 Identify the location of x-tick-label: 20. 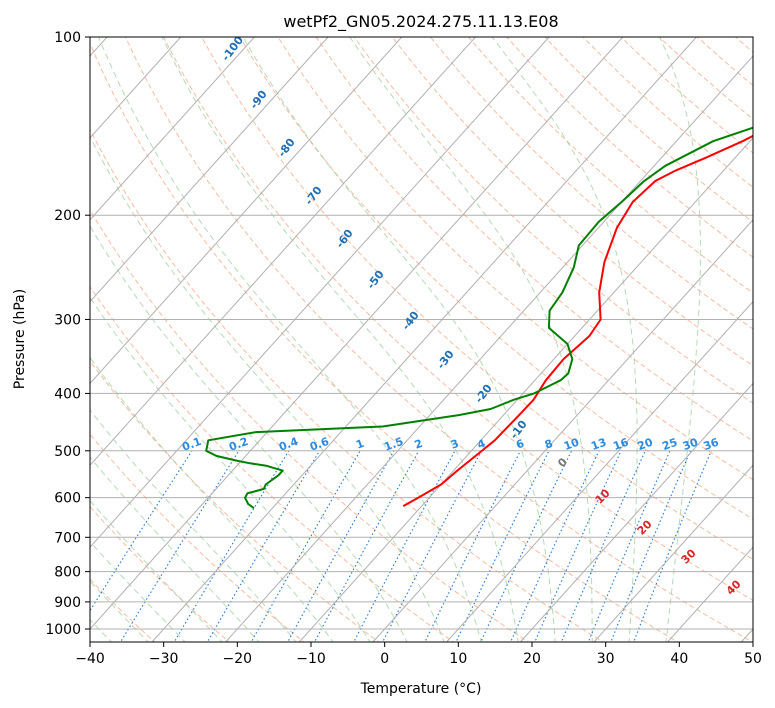
(532, 659).